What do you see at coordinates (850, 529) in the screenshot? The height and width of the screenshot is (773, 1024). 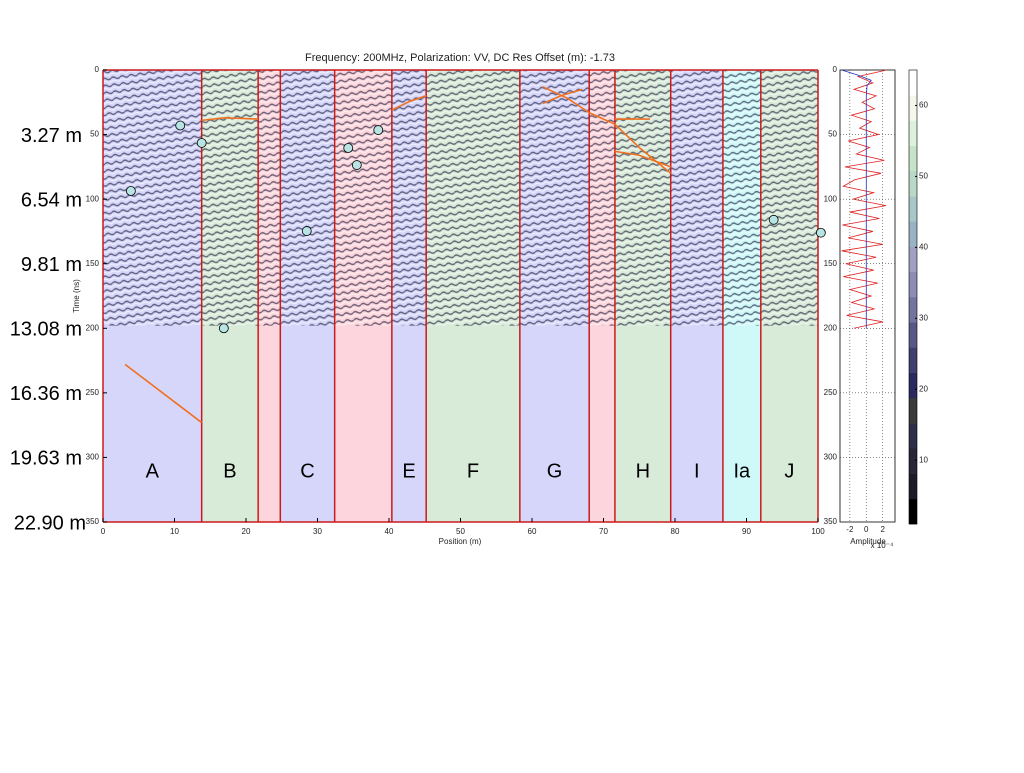 I see `amp-x-tick-label: -2` at bounding box center [850, 529].